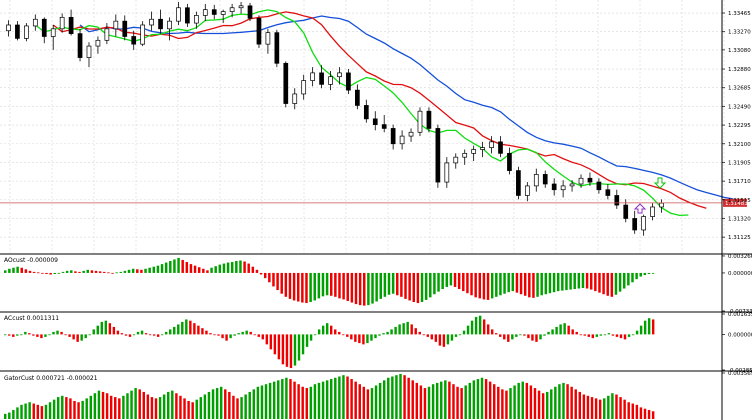  I want to click on bearish-candle, so click(277, 48).